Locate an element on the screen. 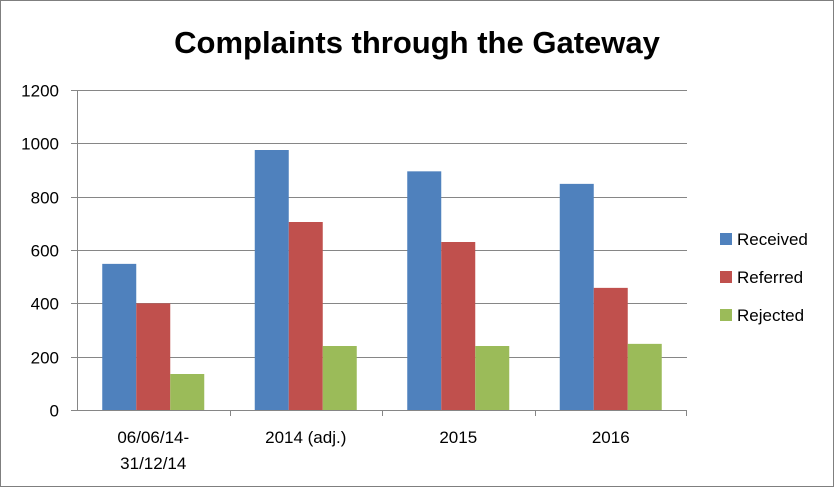  x-tick-label: 2015 is located at coordinates (458, 437).